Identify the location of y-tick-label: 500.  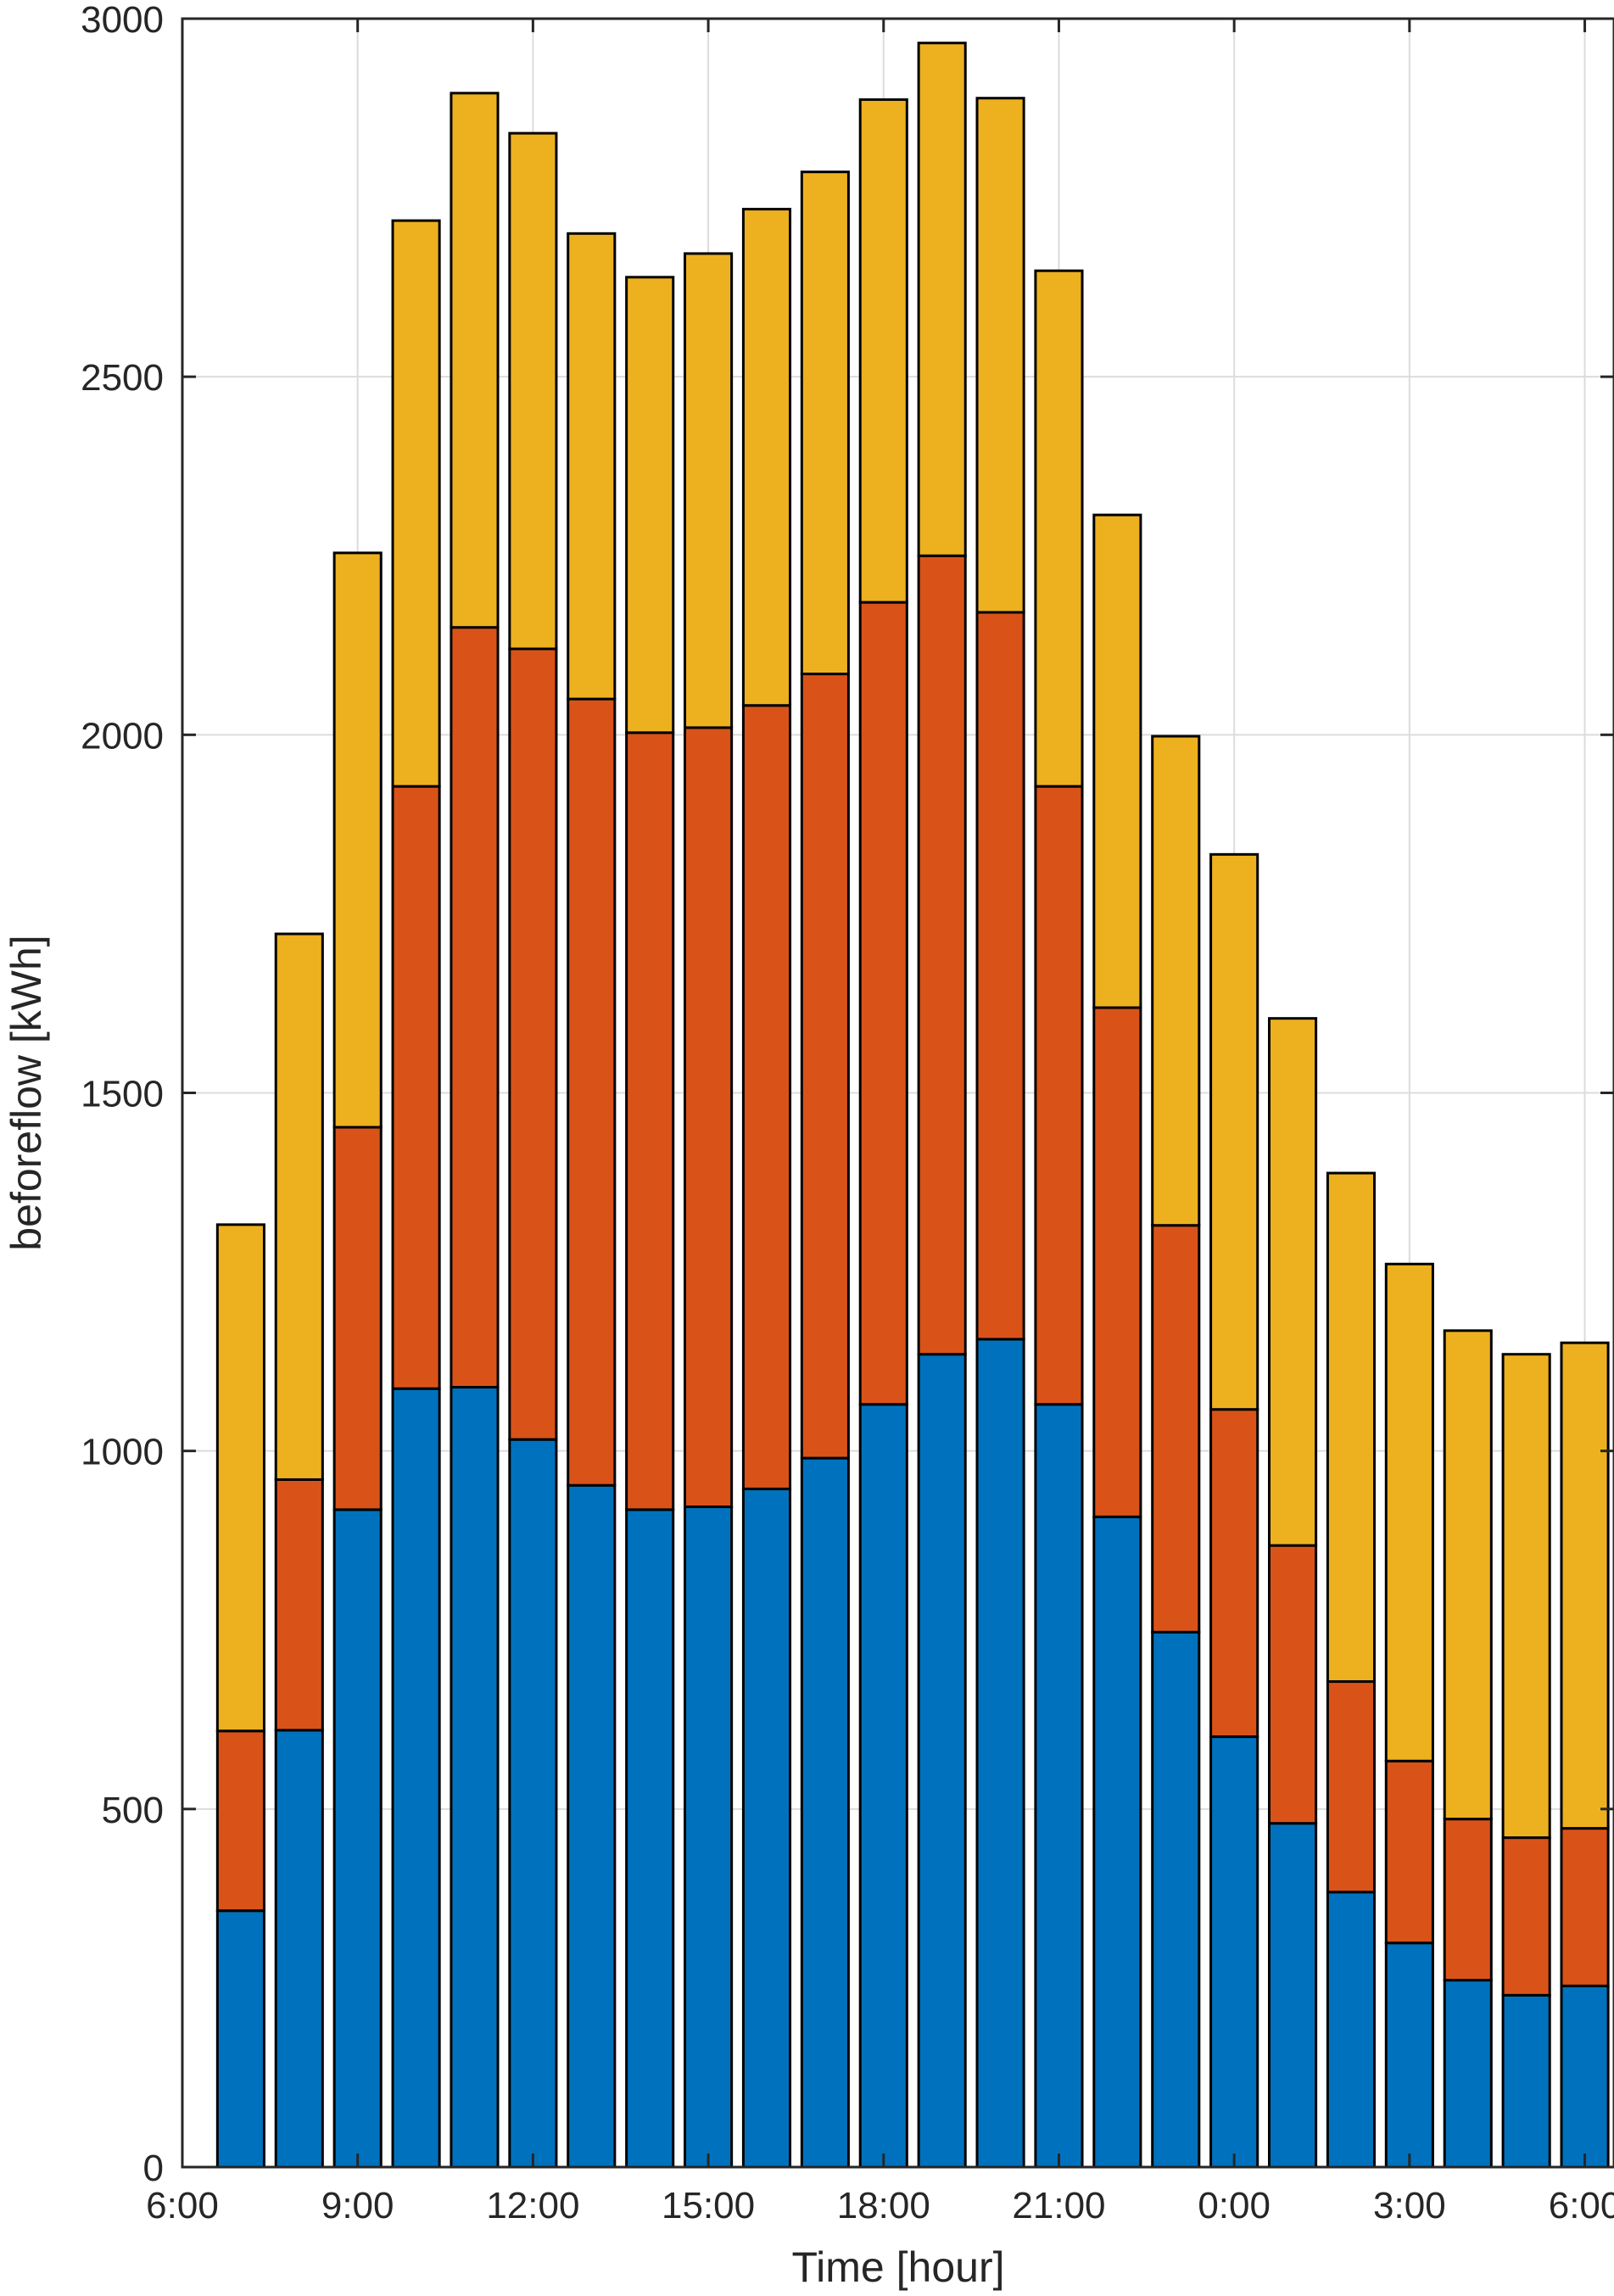
(133, 1810).